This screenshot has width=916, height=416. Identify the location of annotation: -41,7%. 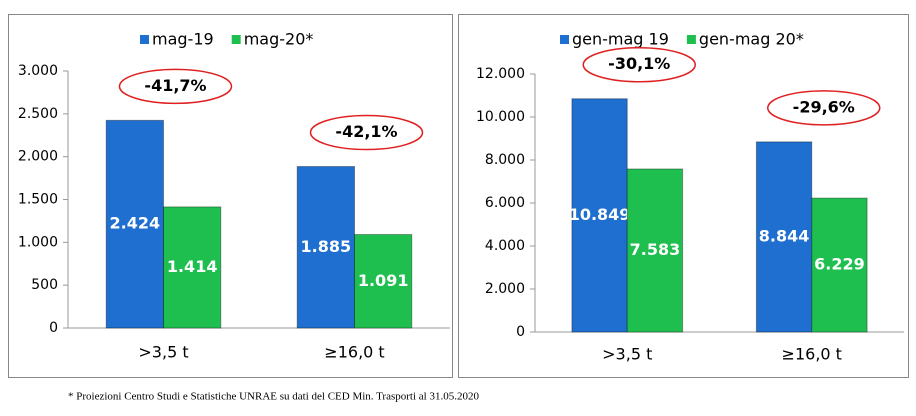
(175, 85).